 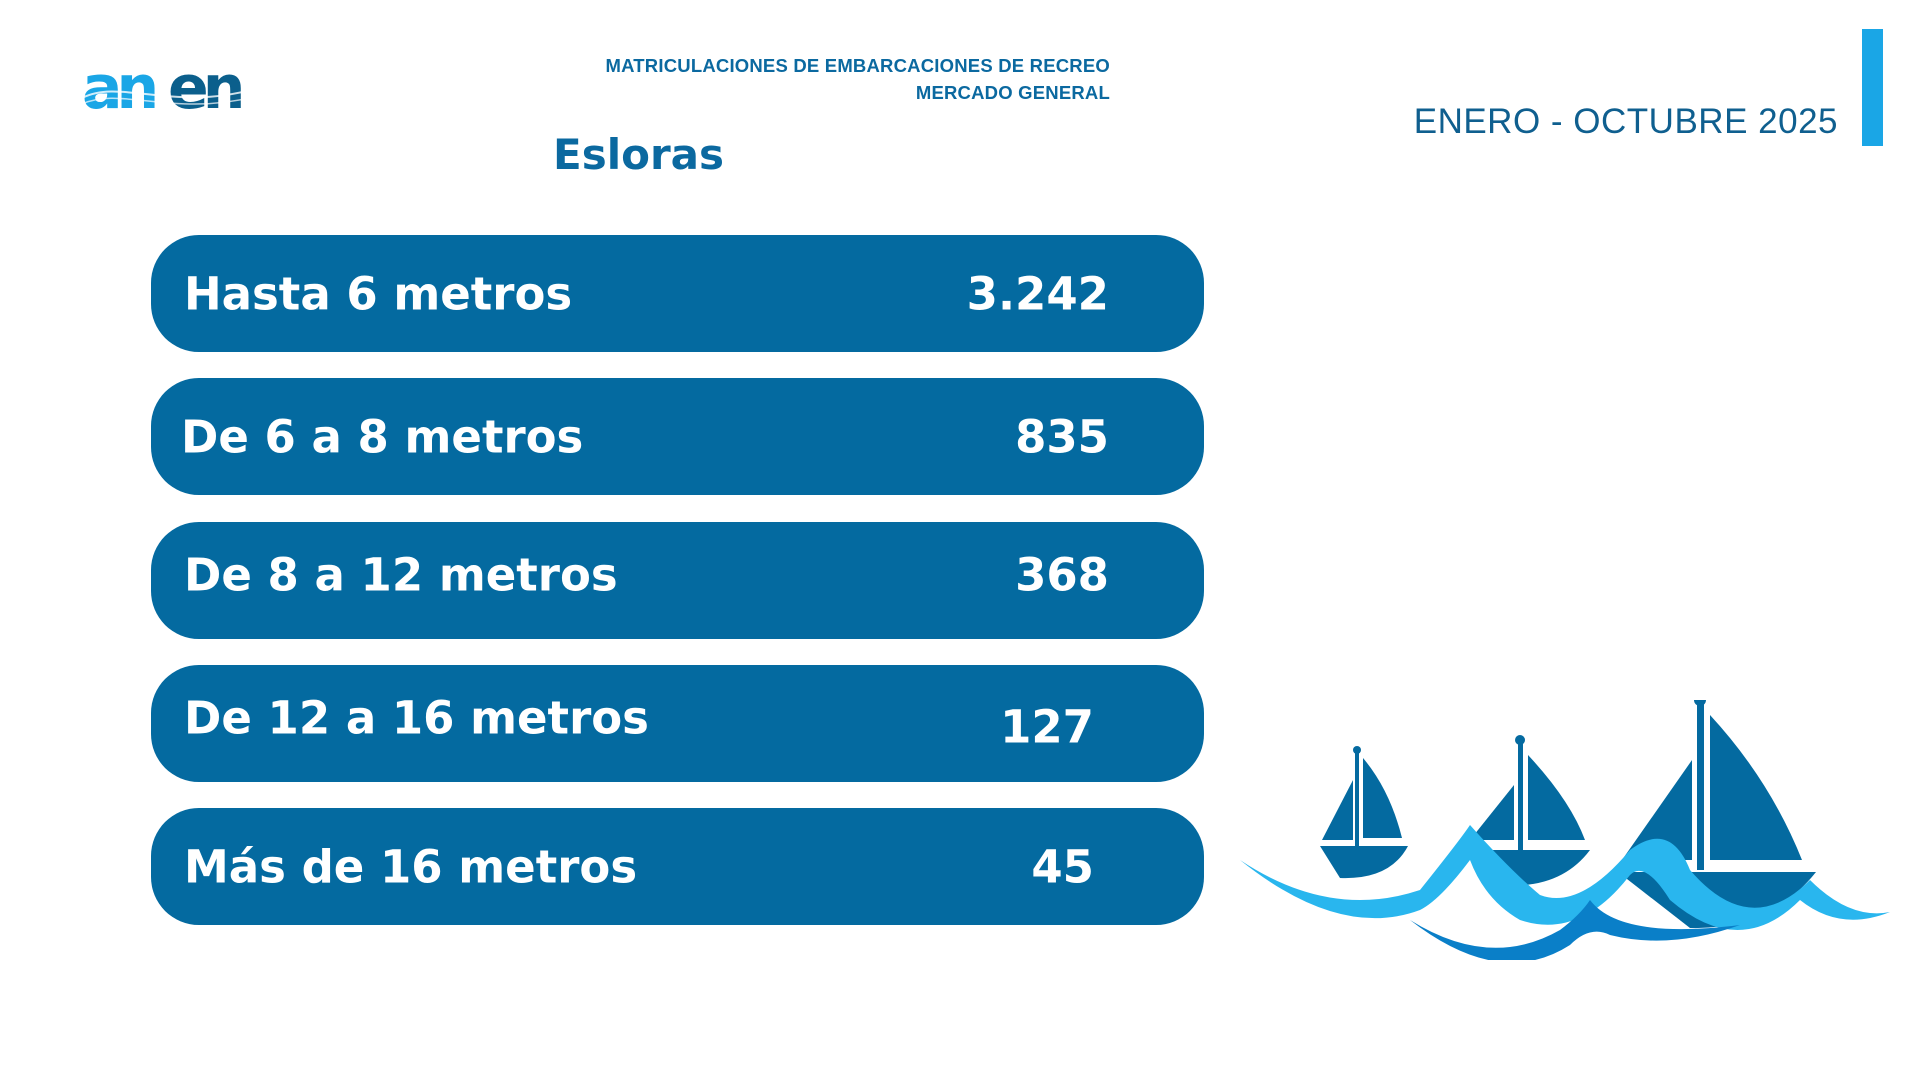 What do you see at coordinates (378, 293) in the screenshot?
I see `row-label: Hasta 6 metros` at bounding box center [378, 293].